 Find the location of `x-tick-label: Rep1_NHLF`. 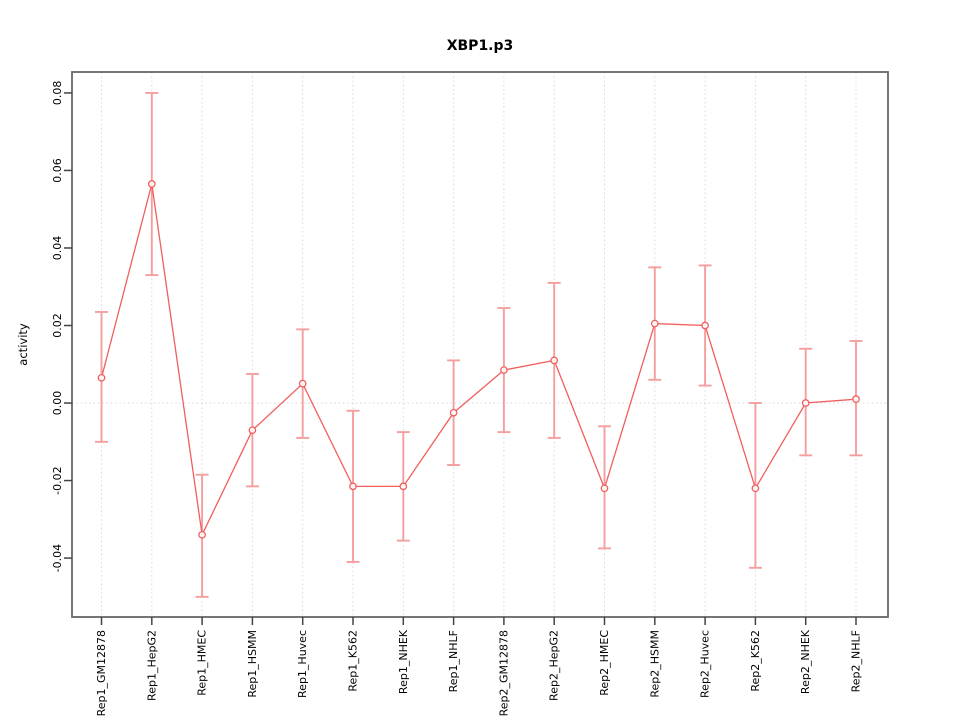

x-tick-label: Rep1_NHLF is located at coordinates (453, 661).